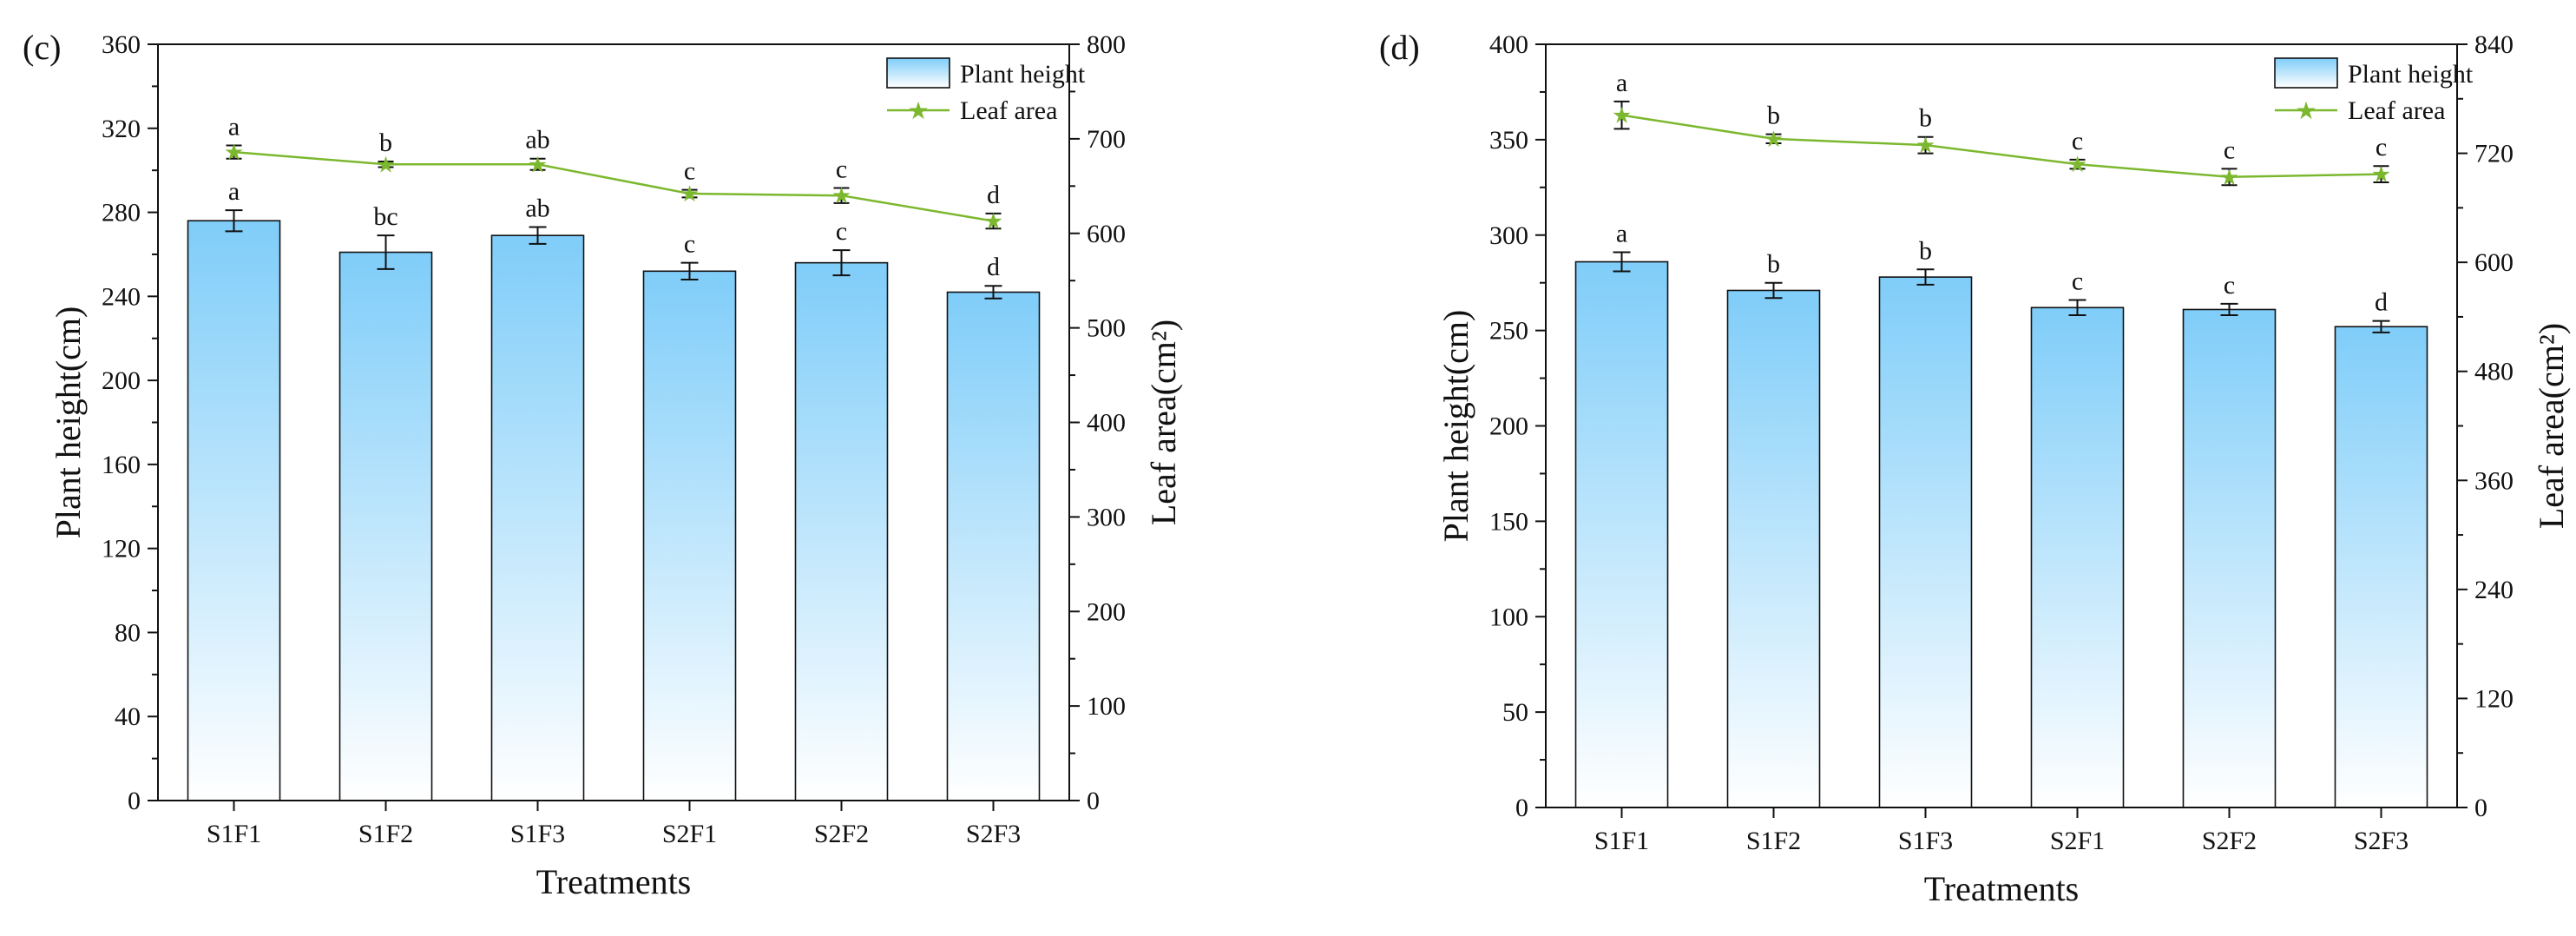 This screenshot has height=936, width=2576. I want to click on y2-tick-label: 840, so click(2494, 44).